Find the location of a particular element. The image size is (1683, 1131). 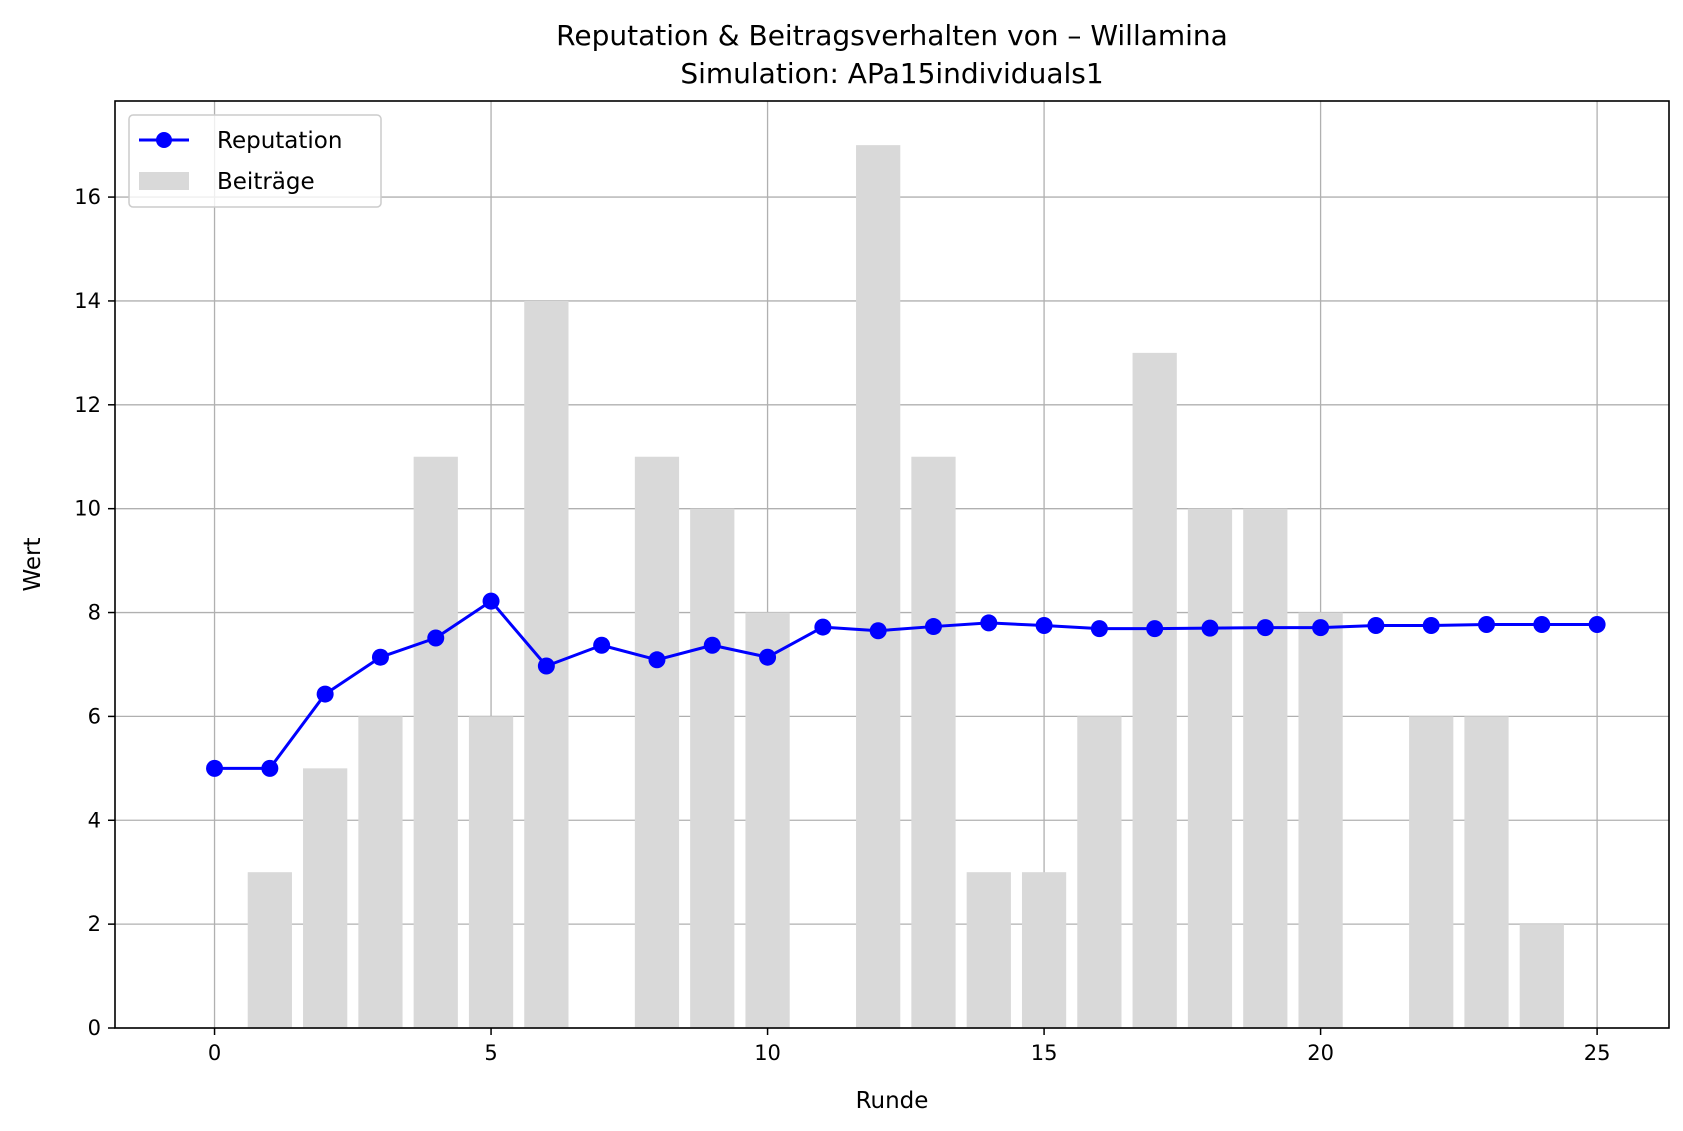

x-tick-label: 0 is located at coordinates (214, 1053).